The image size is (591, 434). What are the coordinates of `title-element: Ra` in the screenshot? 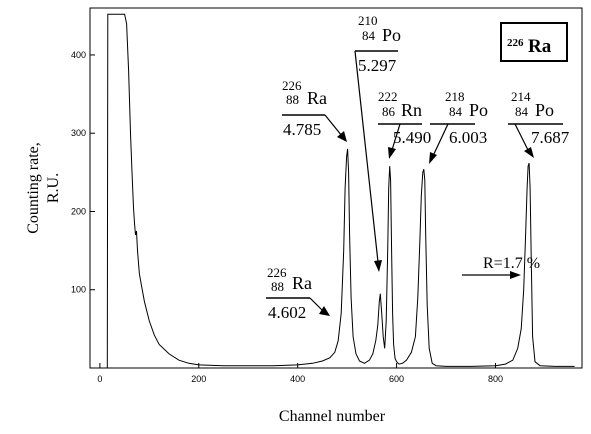 It's located at (540, 46).